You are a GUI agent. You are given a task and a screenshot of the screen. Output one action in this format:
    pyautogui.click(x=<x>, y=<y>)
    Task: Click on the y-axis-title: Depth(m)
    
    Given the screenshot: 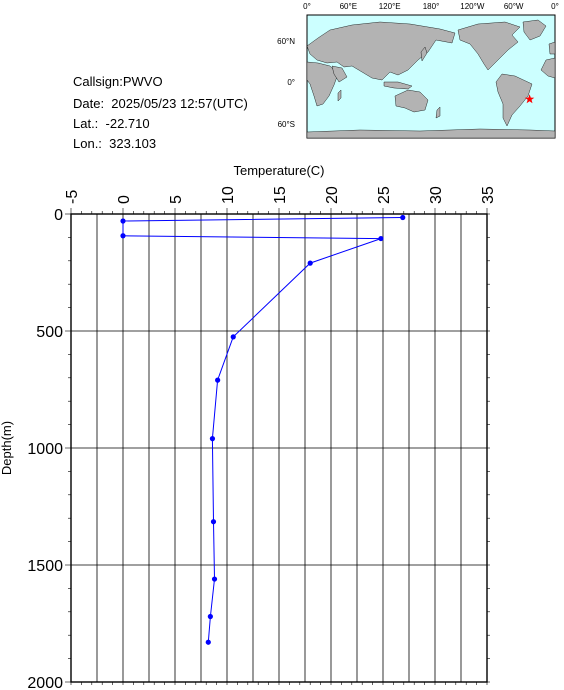 What is the action you would take?
    pyautogui.click(x=7, y=448)
    